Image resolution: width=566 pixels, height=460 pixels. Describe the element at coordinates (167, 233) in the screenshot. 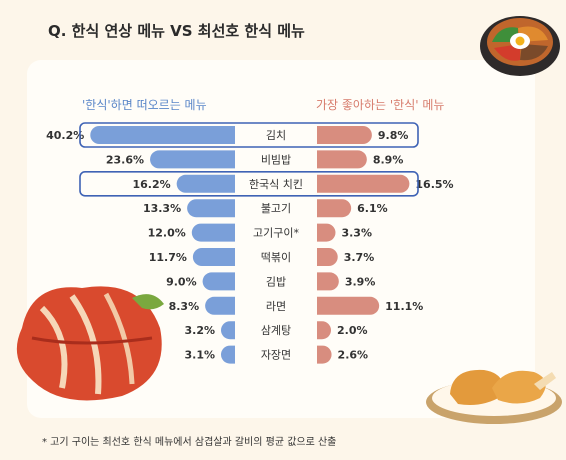

I see `left-value-label: 12.0%` at that location.